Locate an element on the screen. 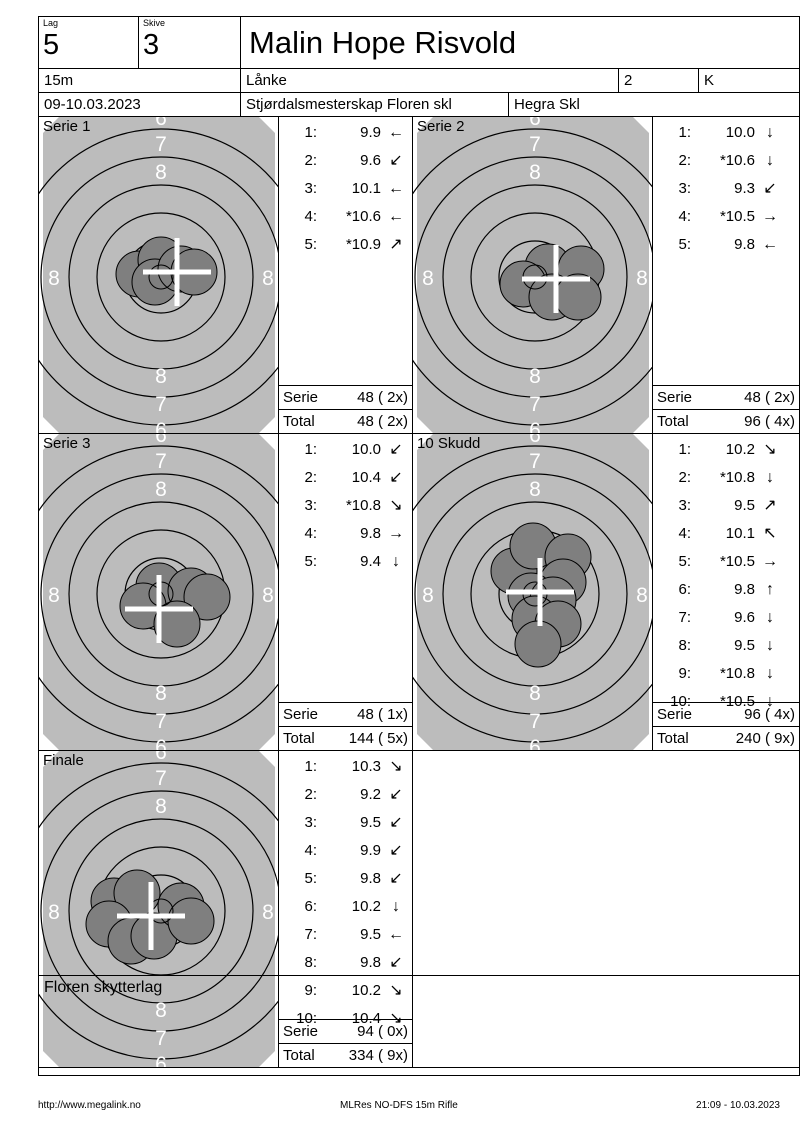 Image resolution: width=800 pixels, height=1130 pixels. shot-value: *10.6 is located at coordinates (737, 160).